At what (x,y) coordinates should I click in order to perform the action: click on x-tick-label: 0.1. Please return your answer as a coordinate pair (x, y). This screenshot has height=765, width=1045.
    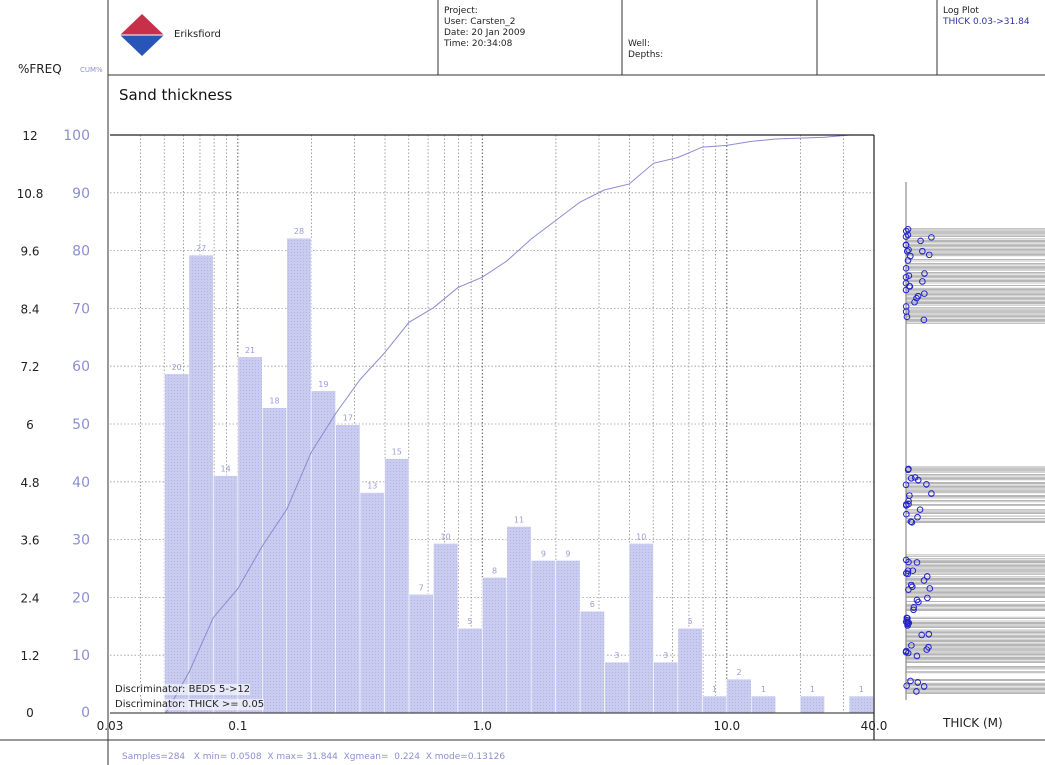
    Looking at the image, I should click on (237, 726).